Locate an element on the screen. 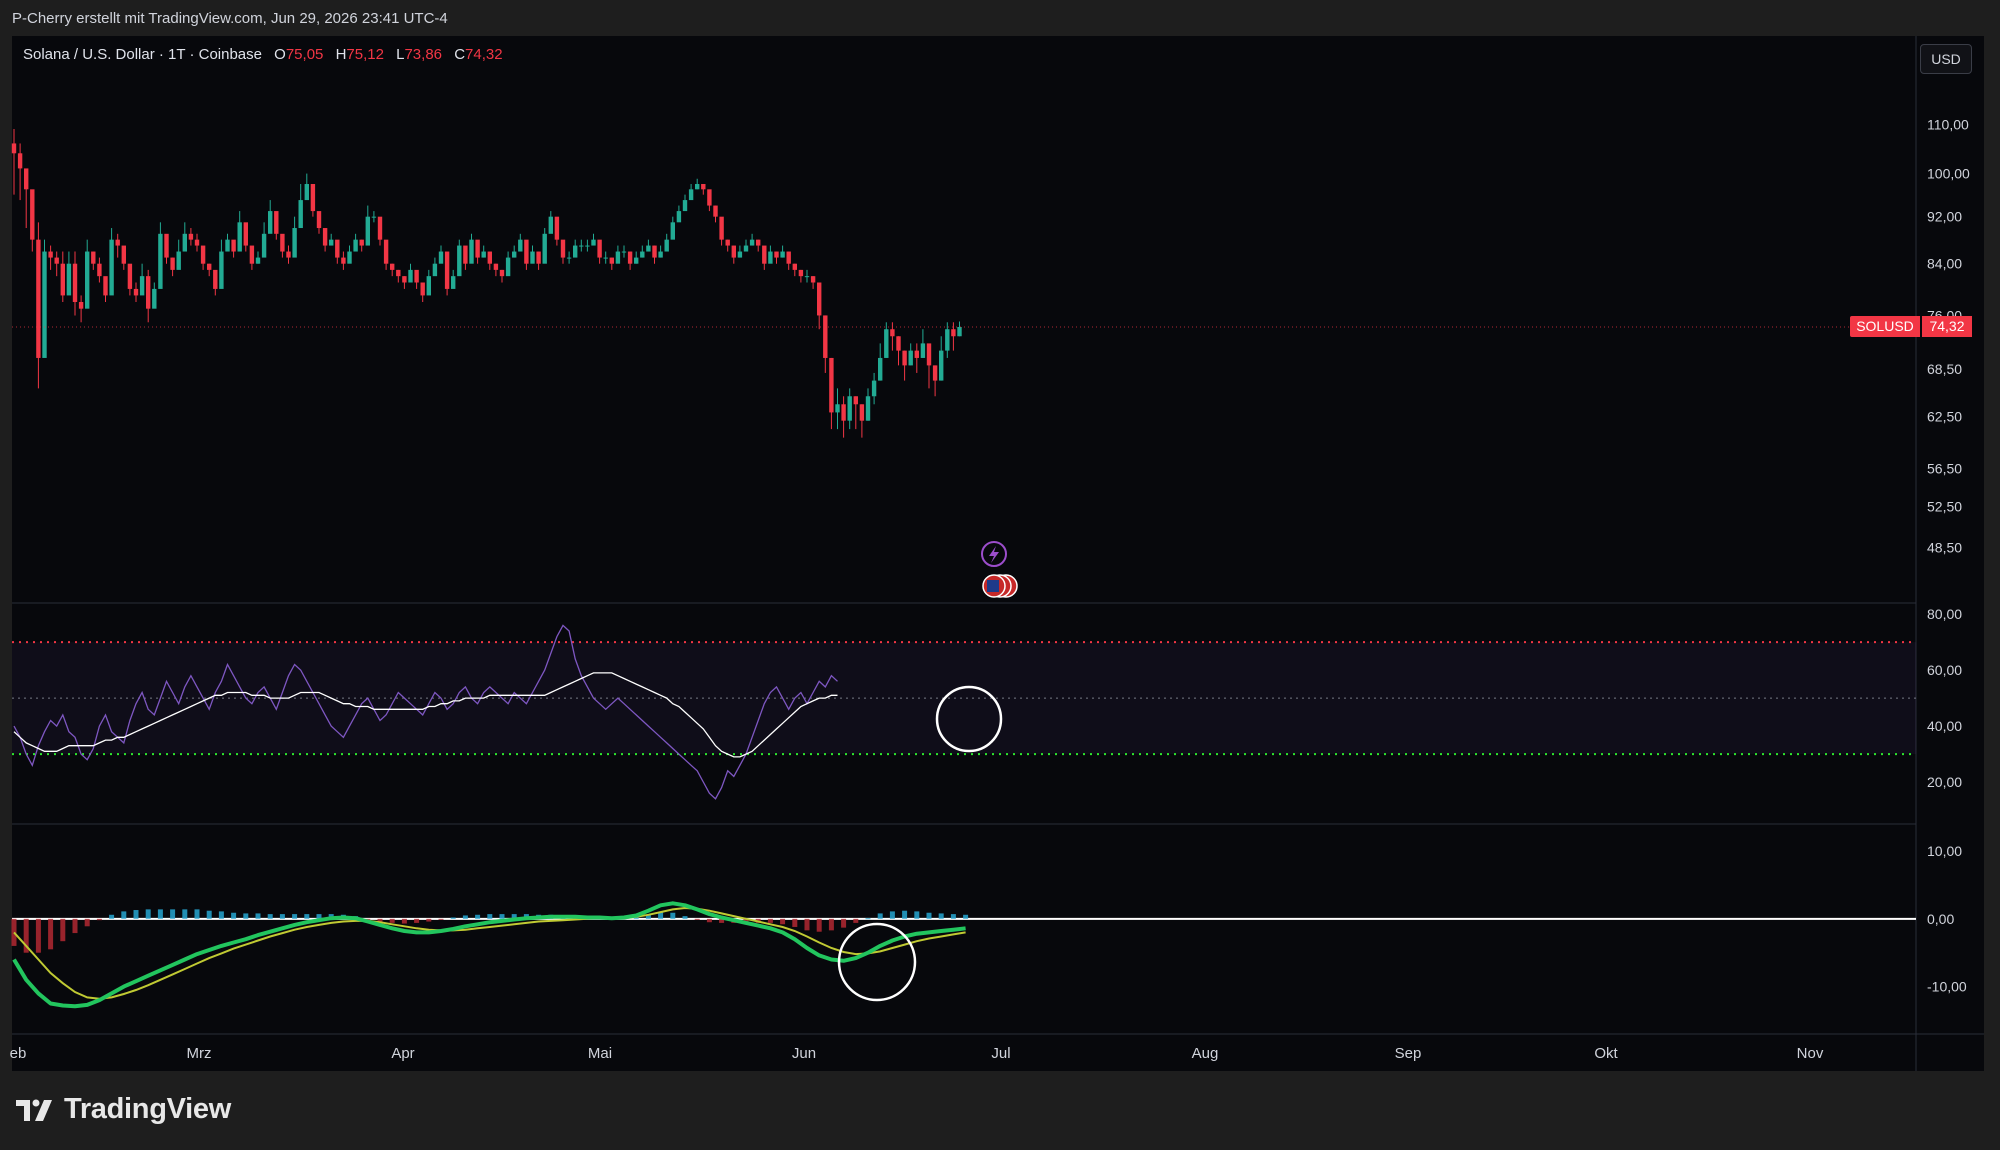 The height and width of the screenshot is (1150, 2000). macd-tick-label: 0,00 is located at coordinates (1940, 919).